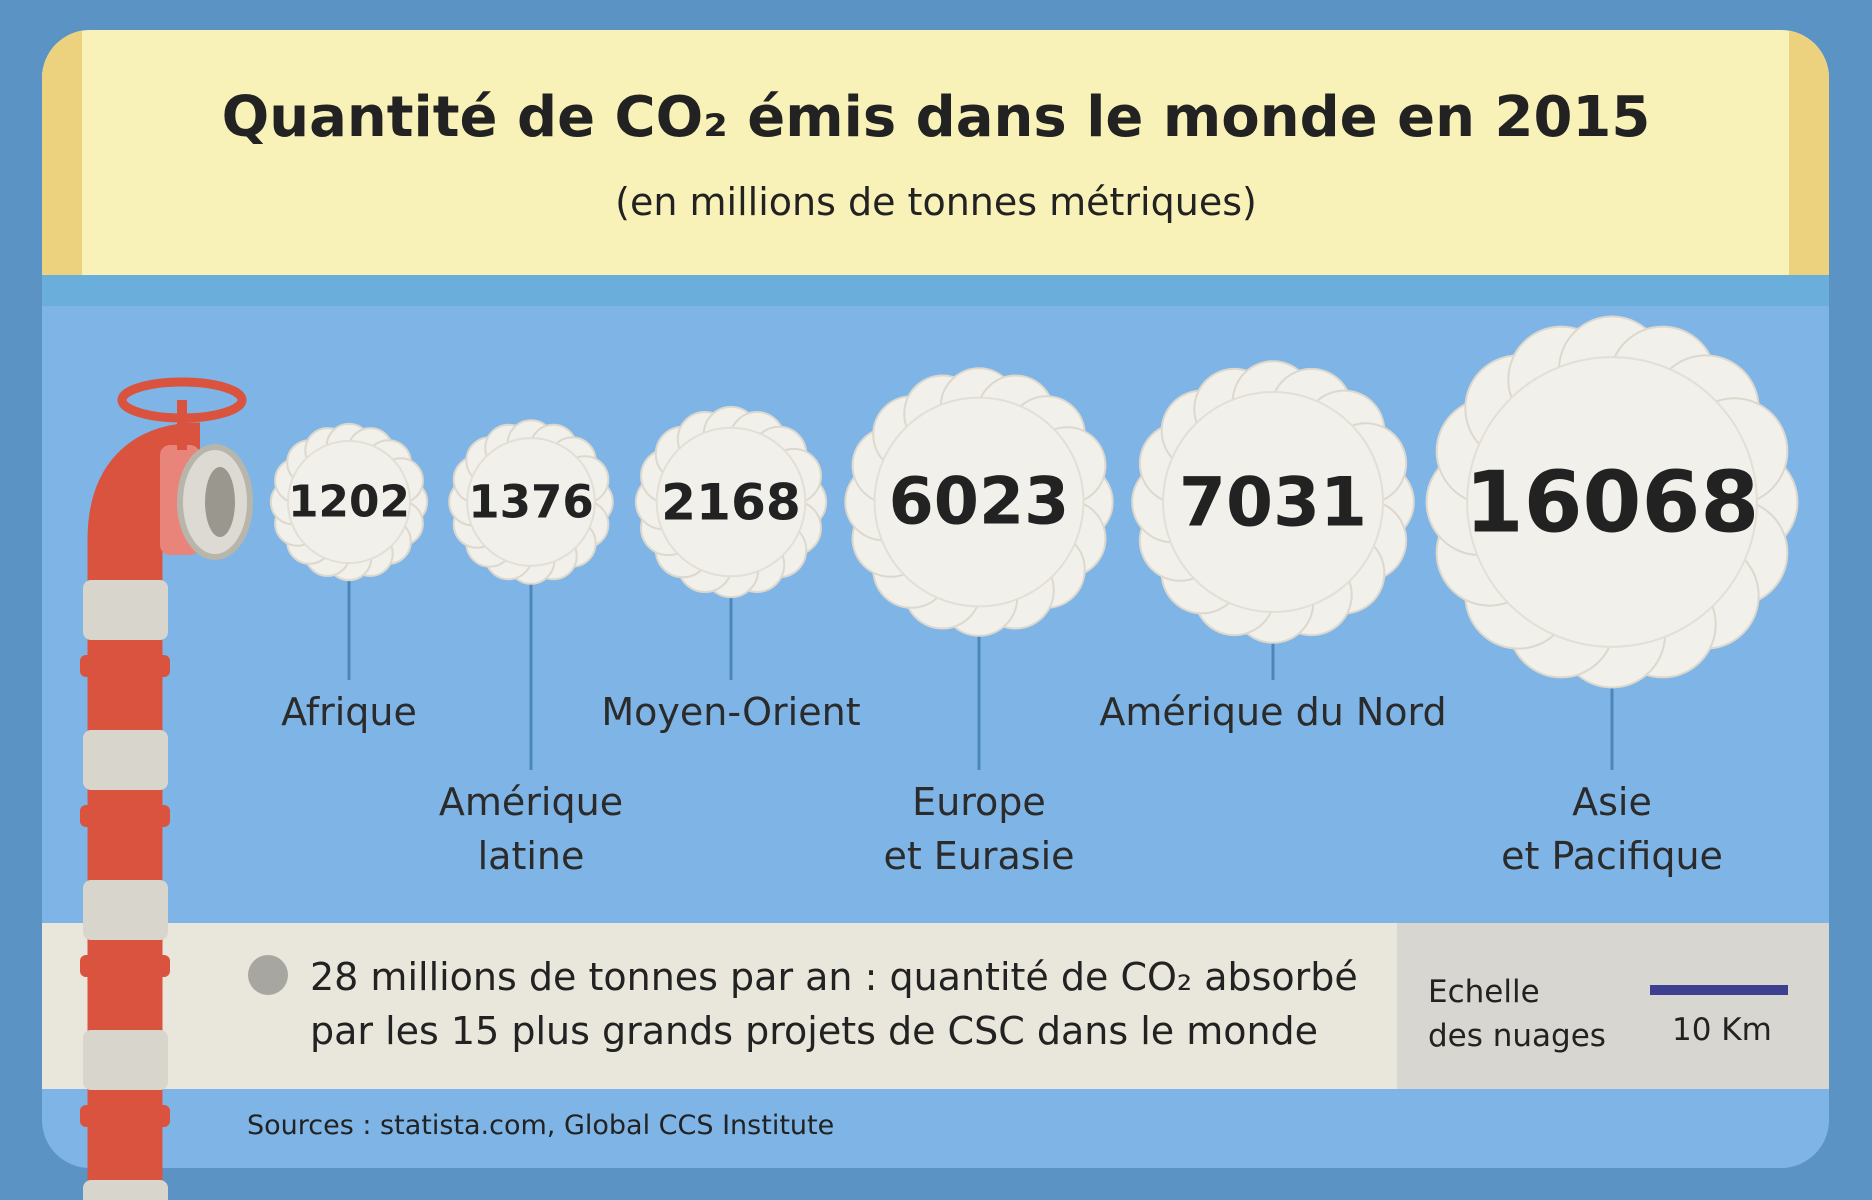 This screenshot has height=1200, width=1872. Describe the element at coordinates (349, 712) in the screenshot. I see `category-label: Afrique` at that location.